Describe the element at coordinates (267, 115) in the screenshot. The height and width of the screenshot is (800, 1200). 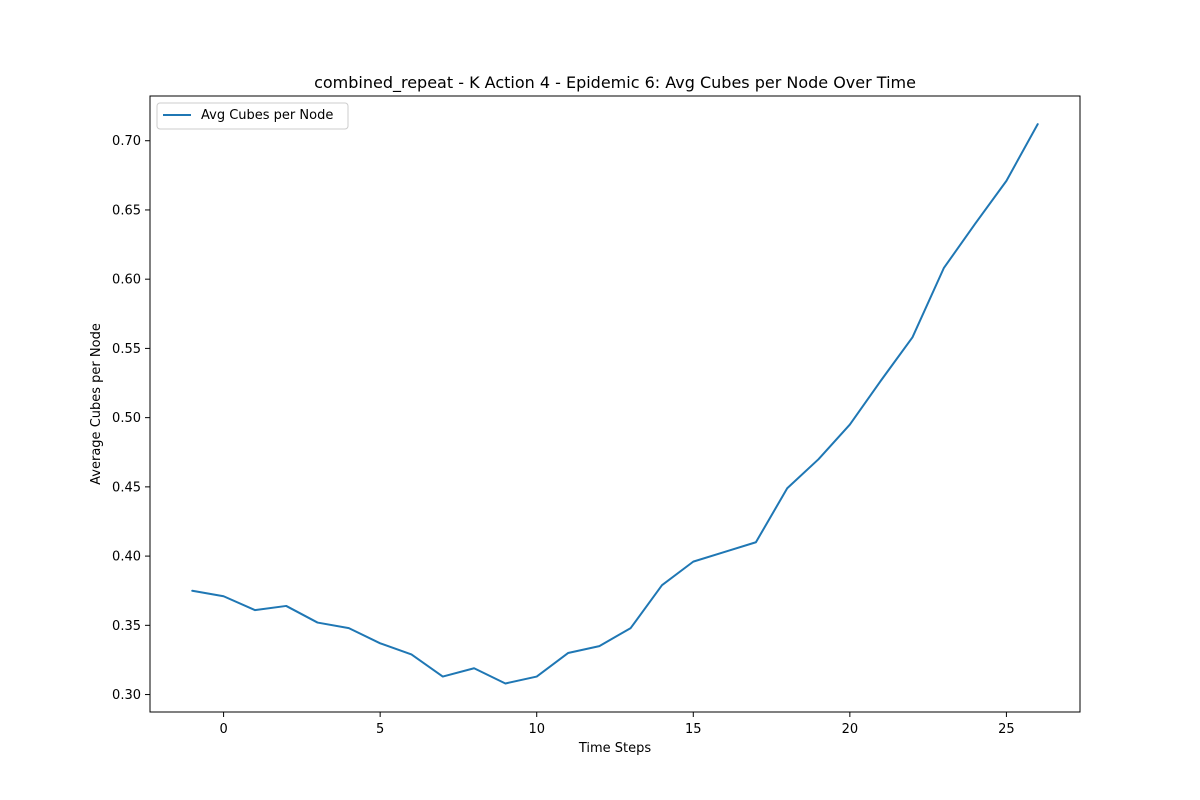
I see `legend-label: Avg Cubes per Node` at that location.